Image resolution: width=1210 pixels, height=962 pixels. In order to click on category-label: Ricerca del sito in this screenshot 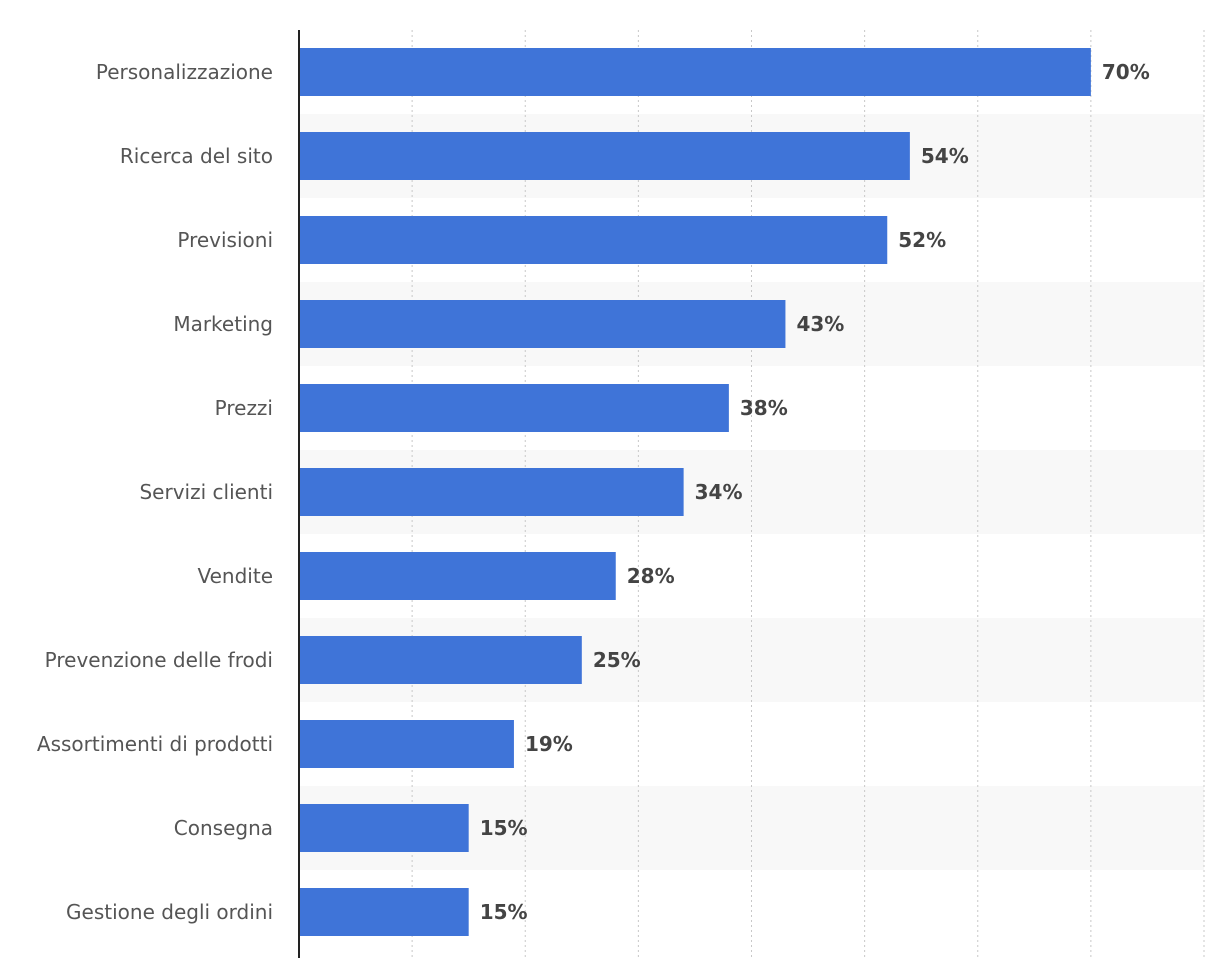, I will do `click(196, 156)`.